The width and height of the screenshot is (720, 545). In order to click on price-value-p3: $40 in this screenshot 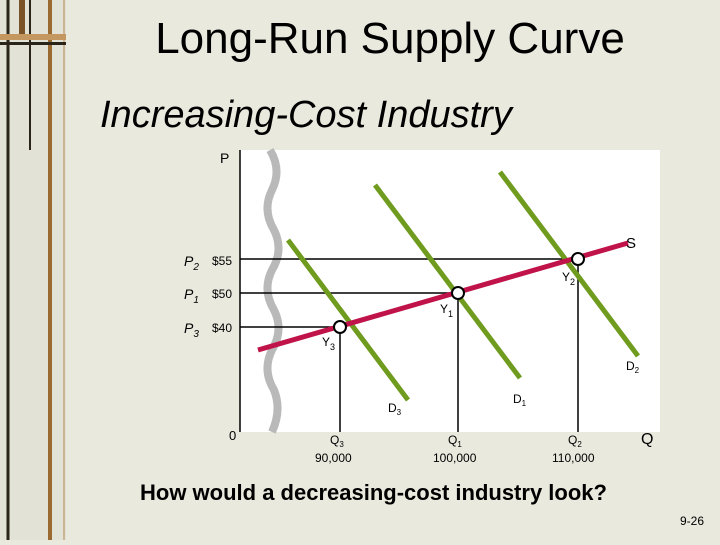, I will do `click(222, 328)`.